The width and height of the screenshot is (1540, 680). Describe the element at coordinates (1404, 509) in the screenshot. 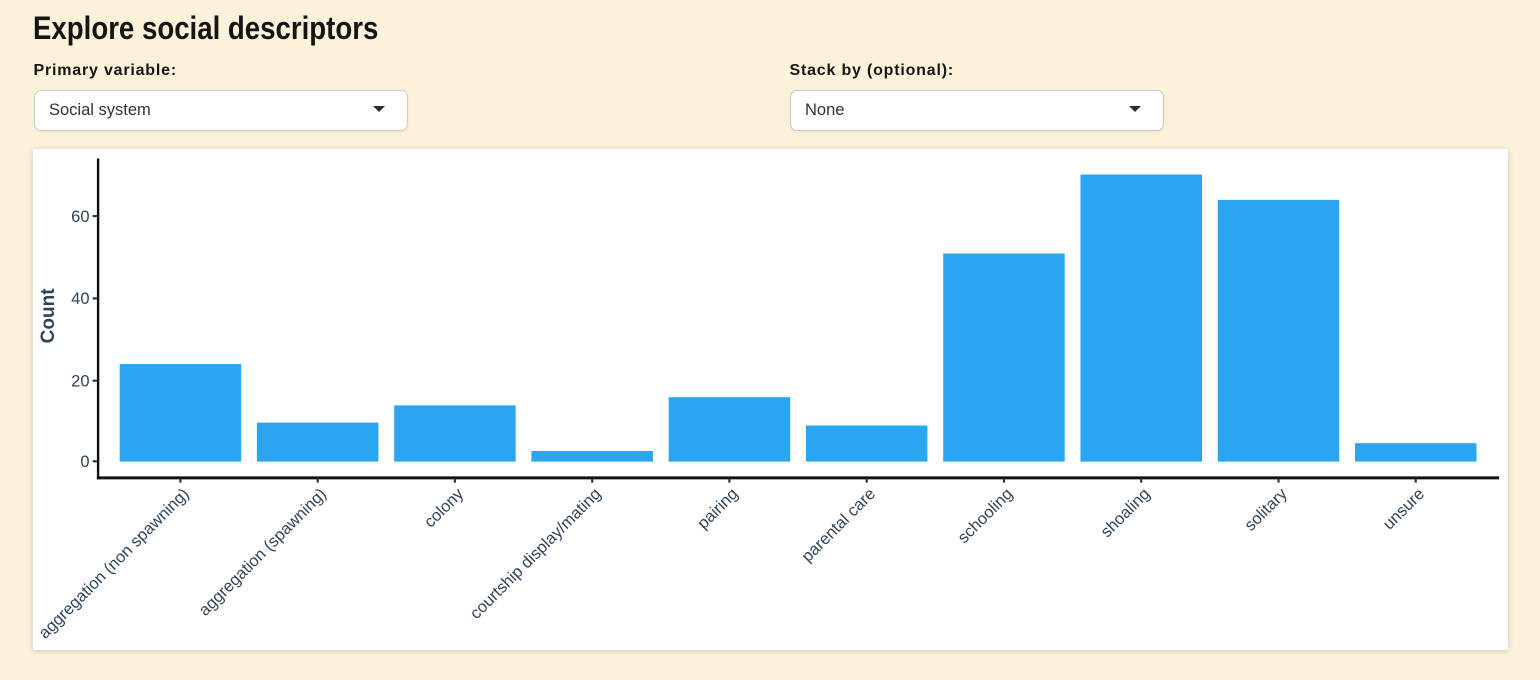

I see `svg-text: unsure` at that location.